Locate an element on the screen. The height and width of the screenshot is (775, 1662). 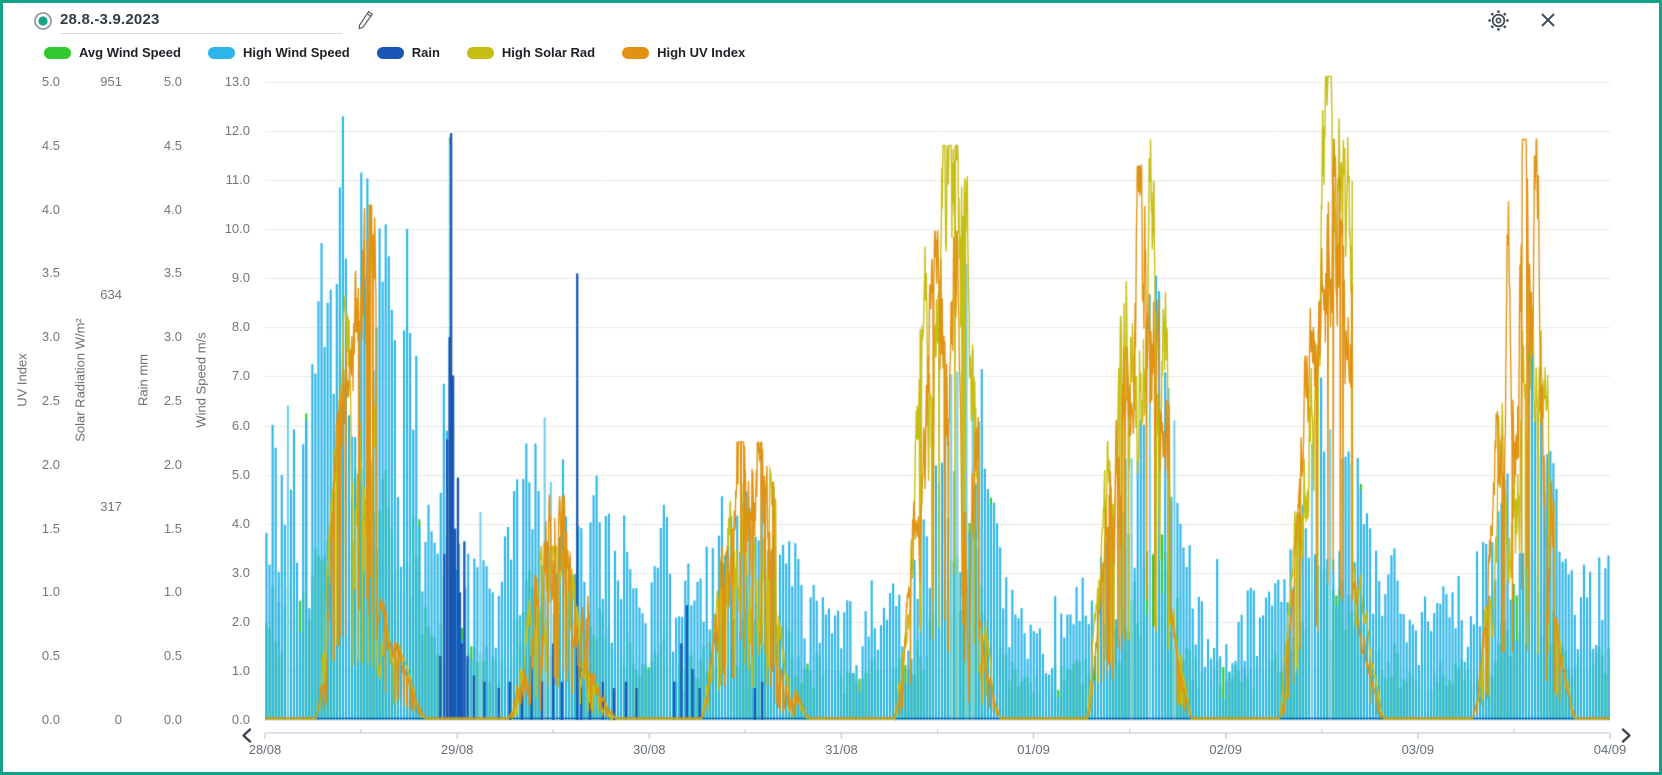
wind-tick-label: 11.0 is located at coordinates (237, 180).